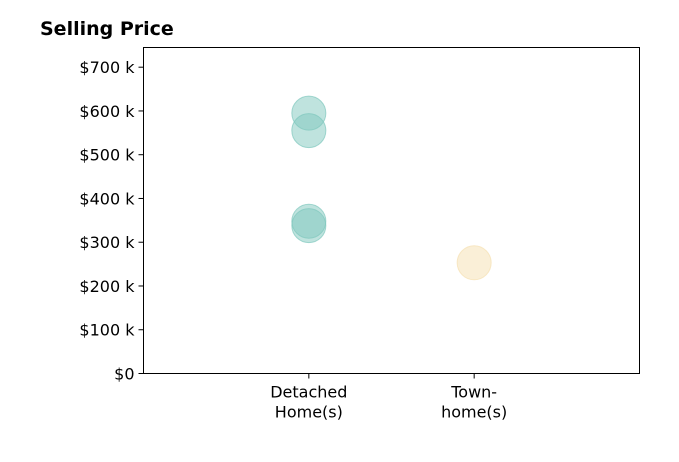 The width and height of the screenshot is (679, 462). What do you see at coordinates (107, 198) in the screenshot?
I see `y-tick-label-4: $400 k` at bounding box center [107, 198].